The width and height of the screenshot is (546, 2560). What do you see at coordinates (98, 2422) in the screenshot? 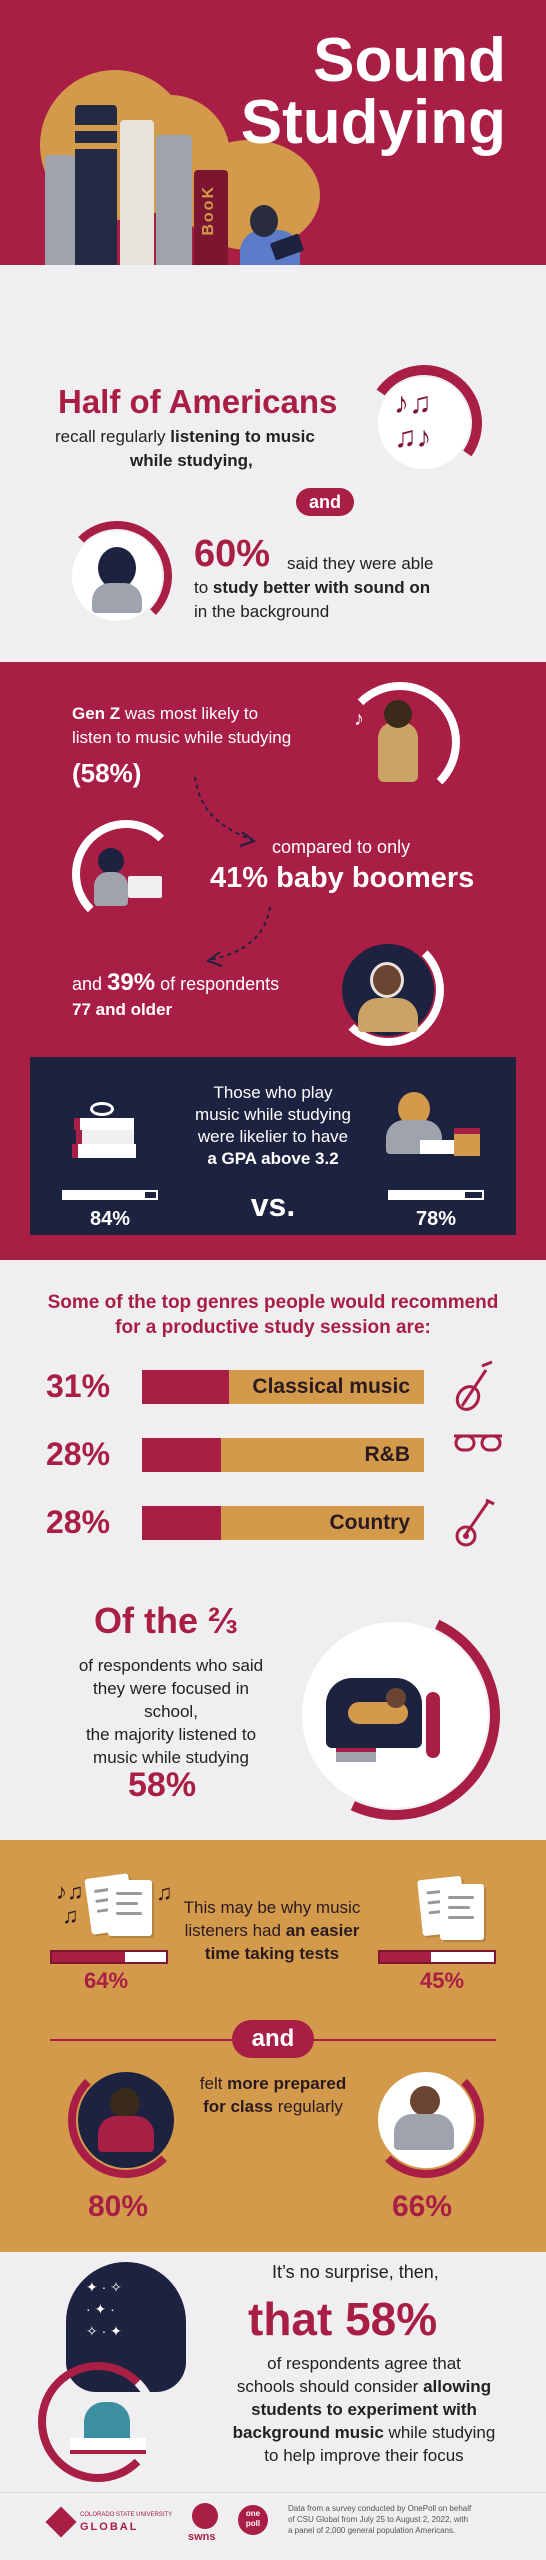
I see `reader-ring` at bounding box center [98, 2422].